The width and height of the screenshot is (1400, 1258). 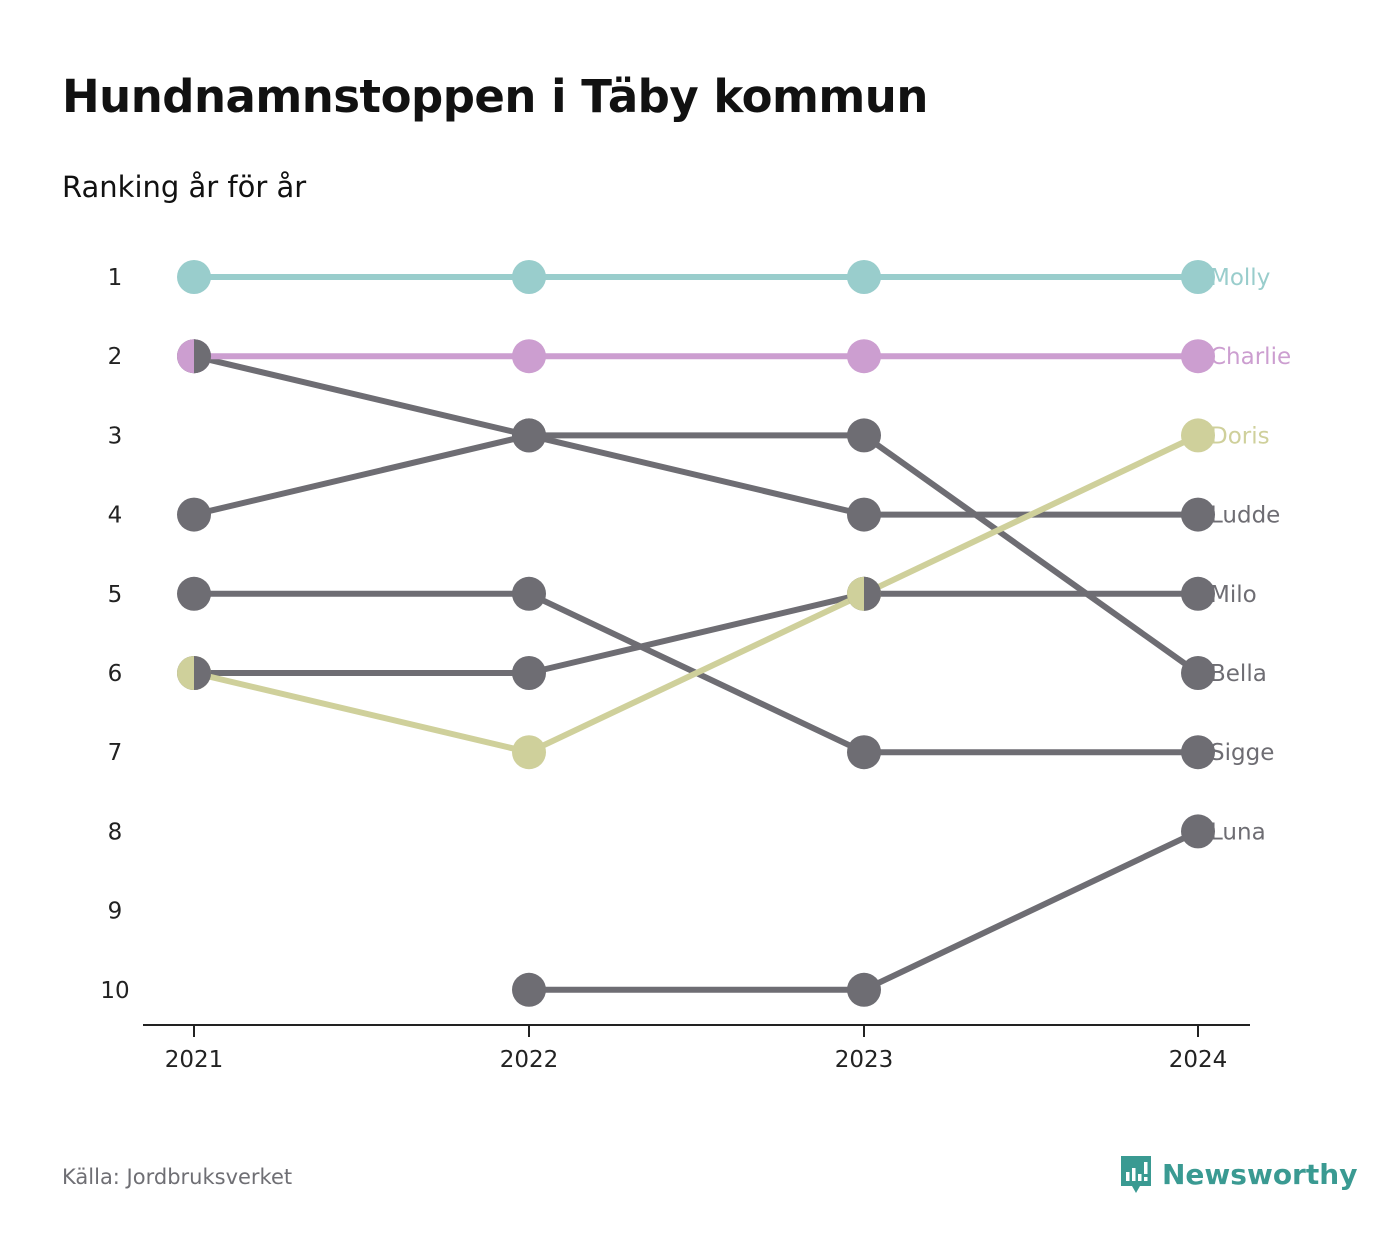 I want to click on x-axis: 2021 2022 2023 2024, so click(x=696, y=1048).